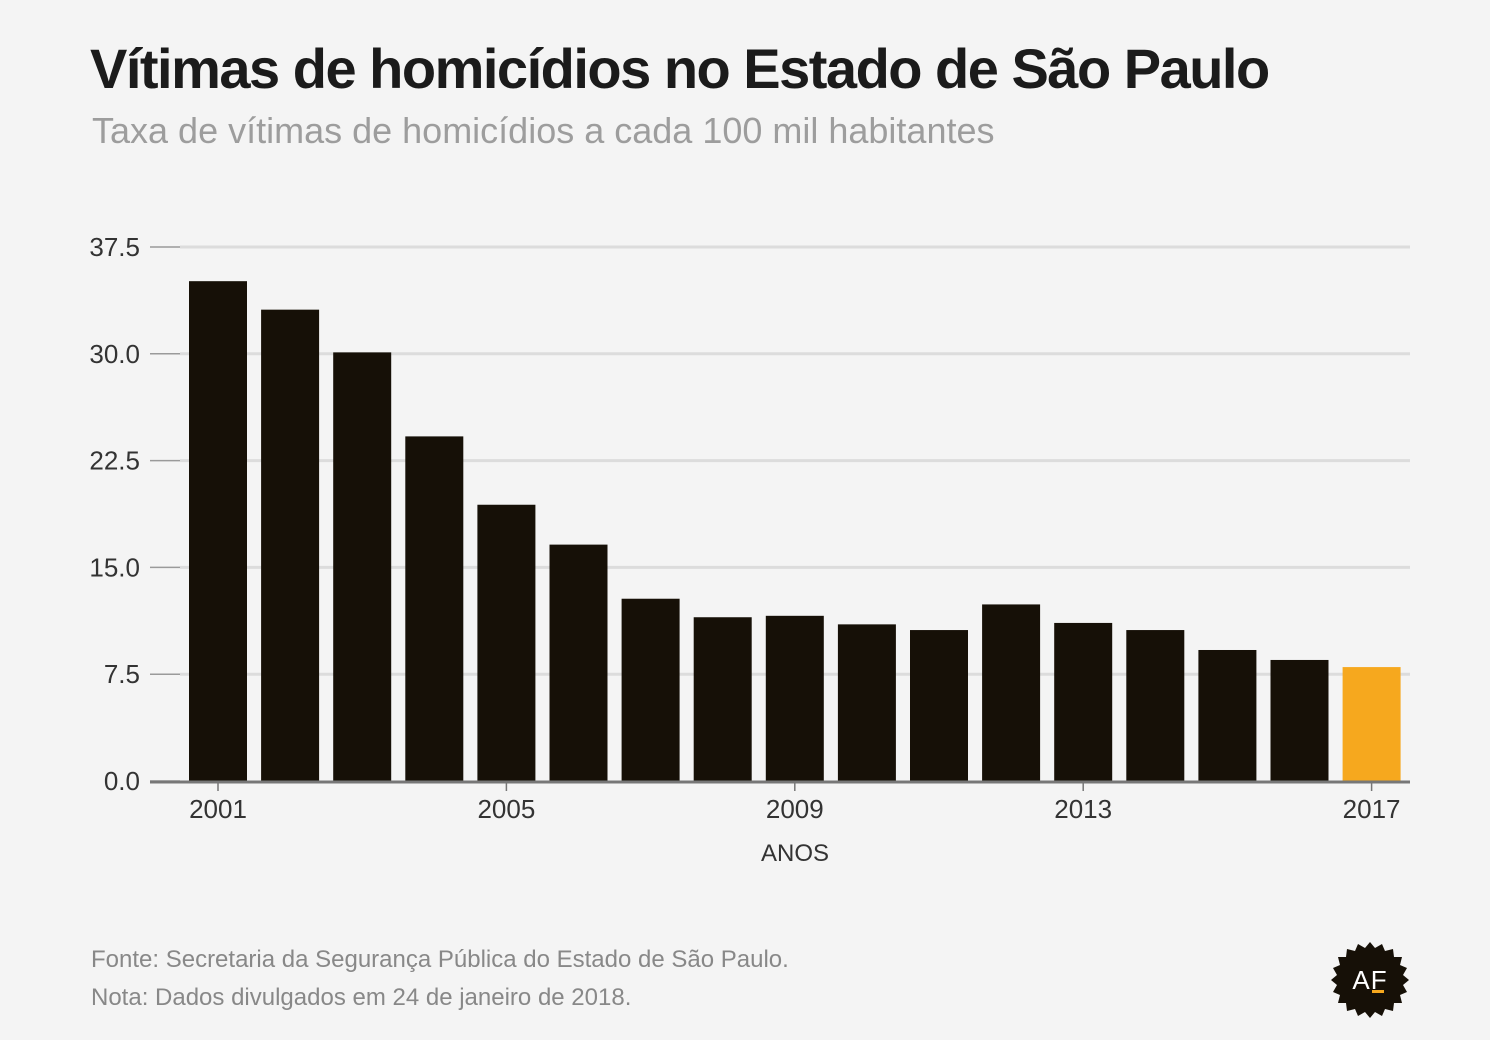  Describe the element at coordinates (1155, 705) in the screenshot. I see `bar-2014` at that location.